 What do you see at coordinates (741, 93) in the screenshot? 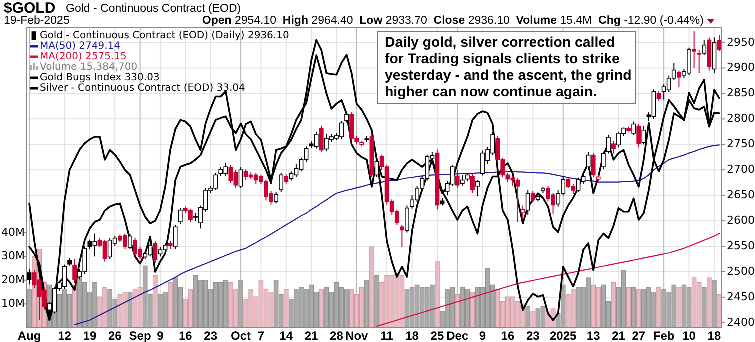
I see `y-tick-label: 2850` at bounding box center [741, 93].